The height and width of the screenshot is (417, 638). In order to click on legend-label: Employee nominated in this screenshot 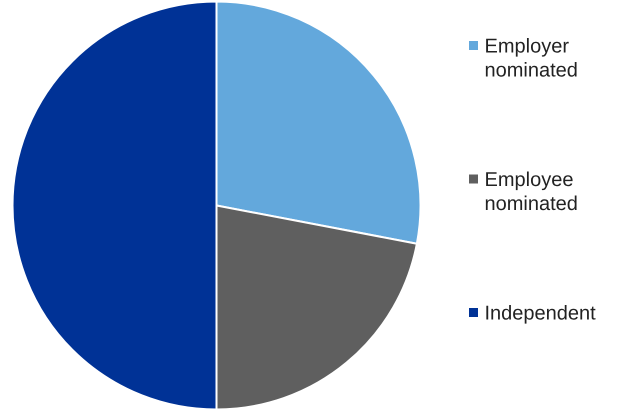, I will do `click(531, 192)`.